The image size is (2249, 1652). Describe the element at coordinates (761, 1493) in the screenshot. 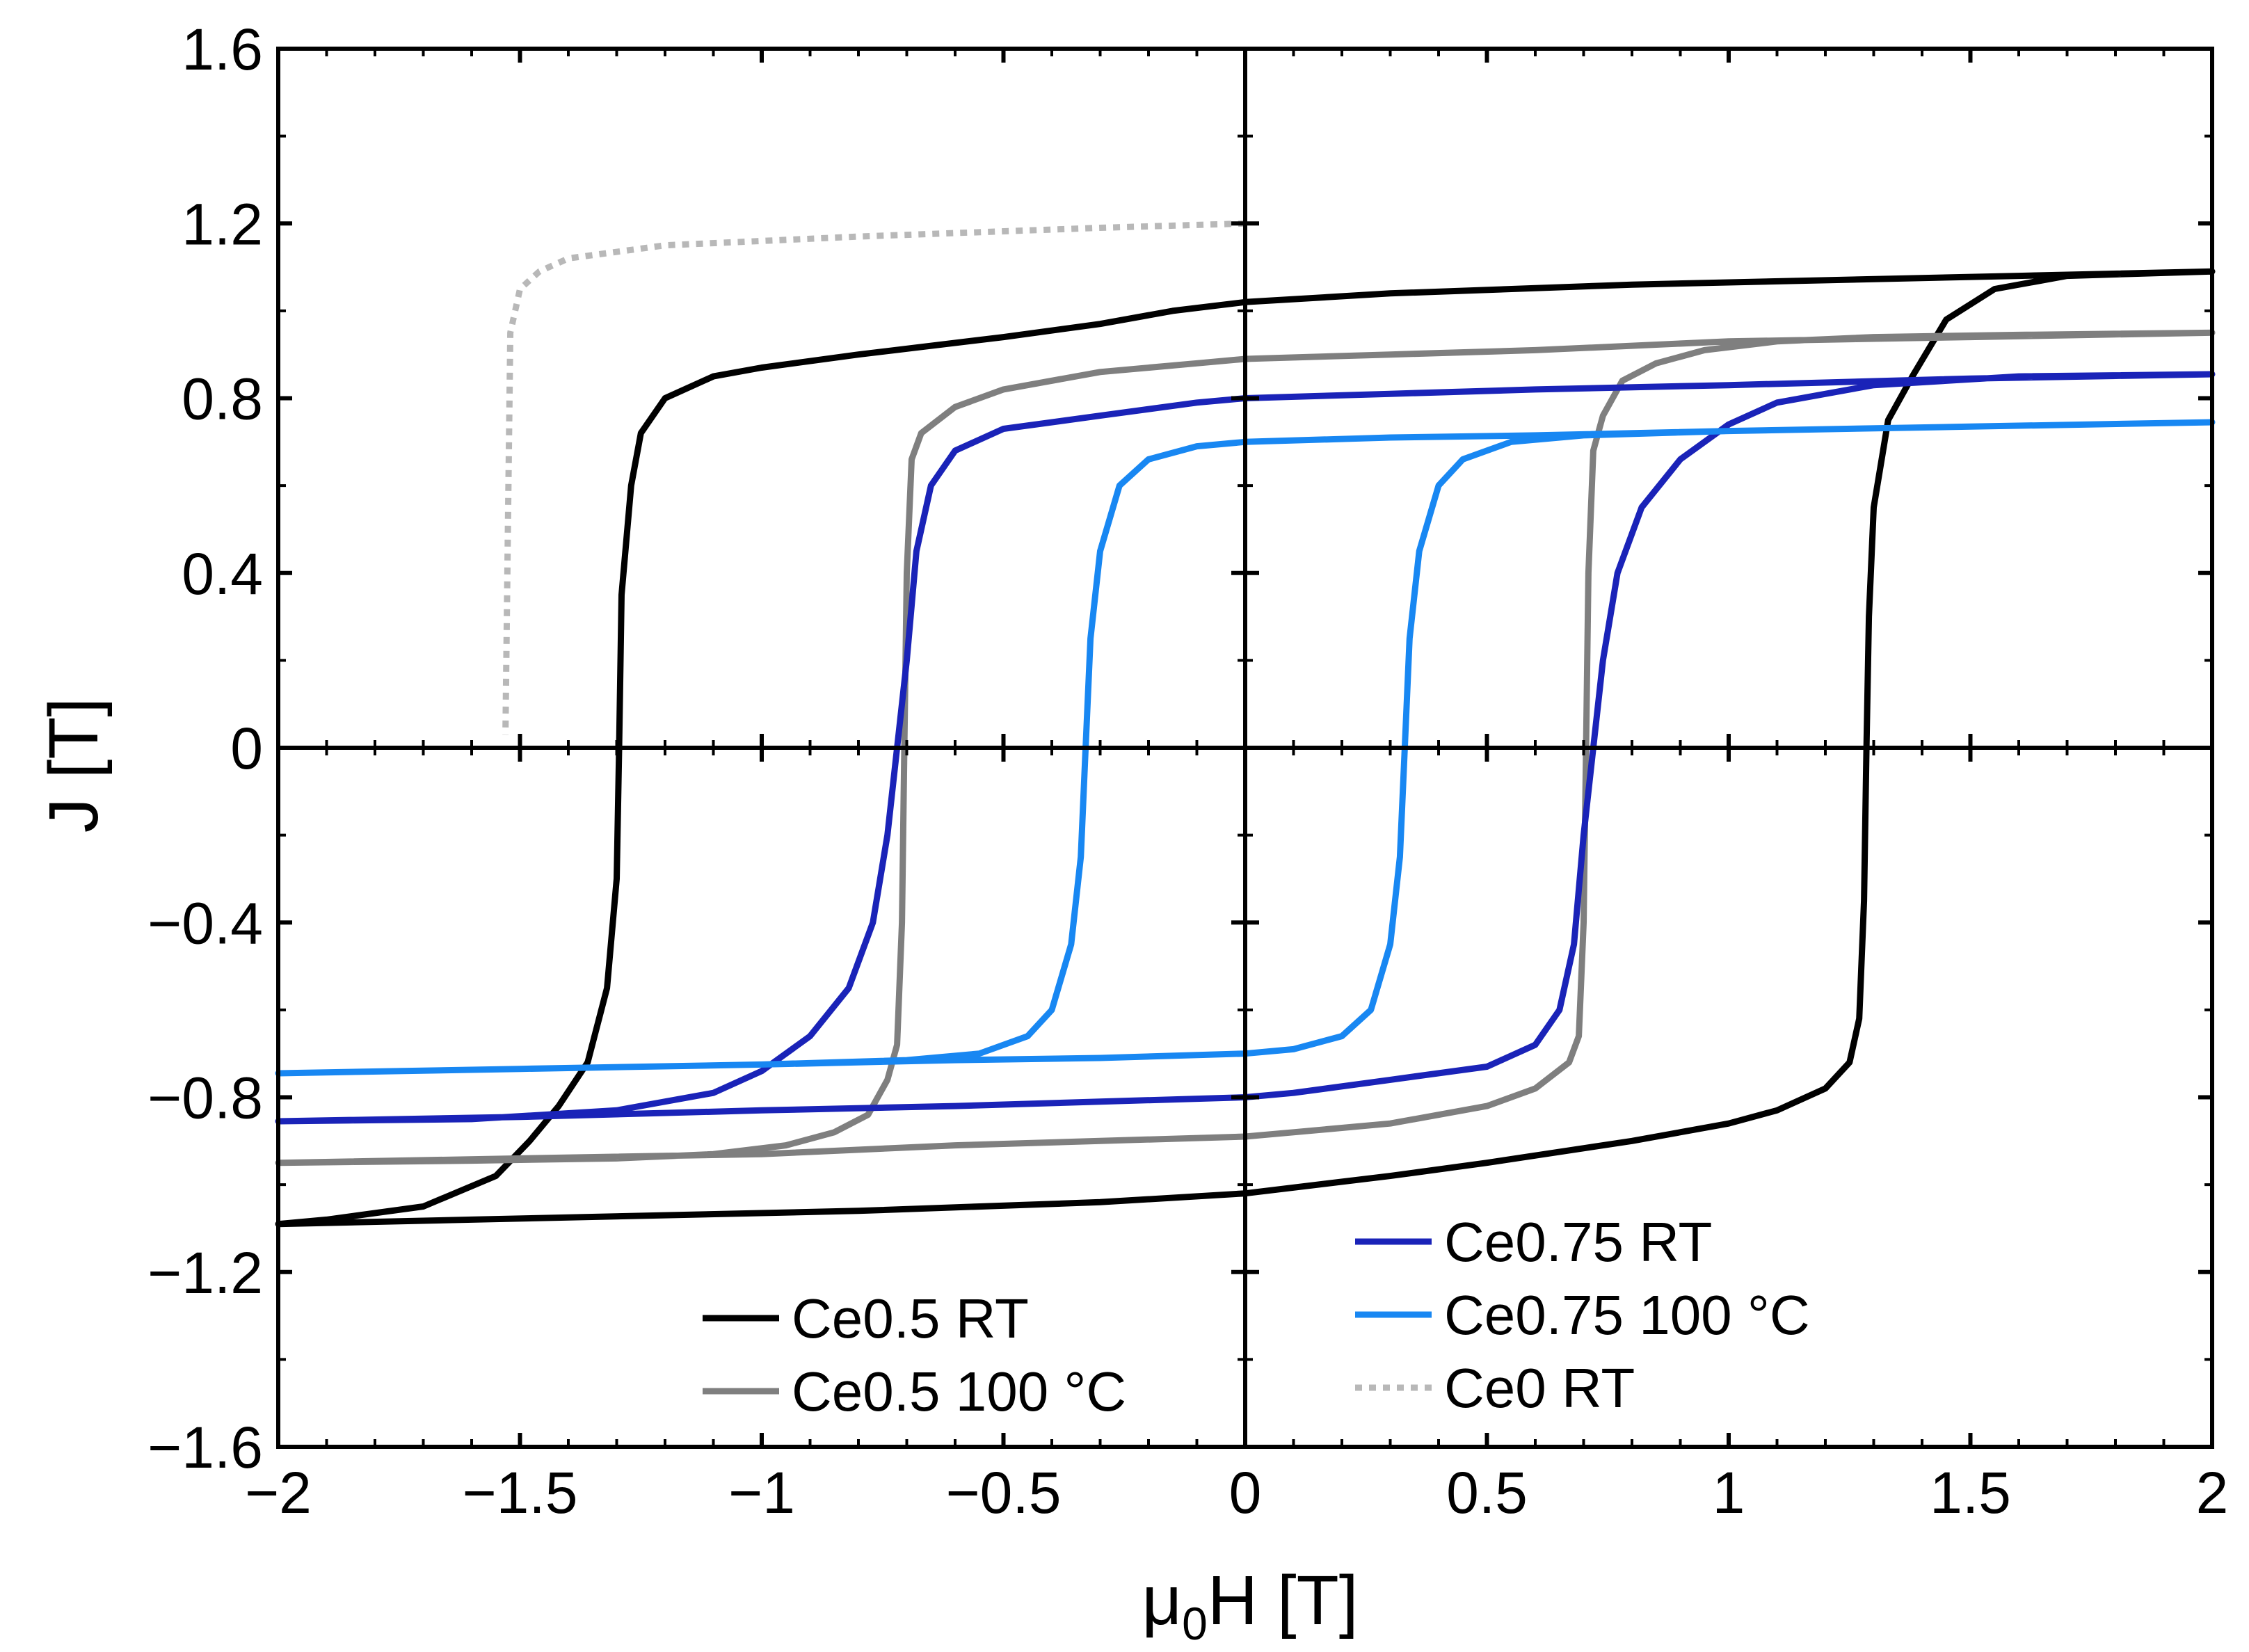

I see `x-tick-label: −1` at that location.